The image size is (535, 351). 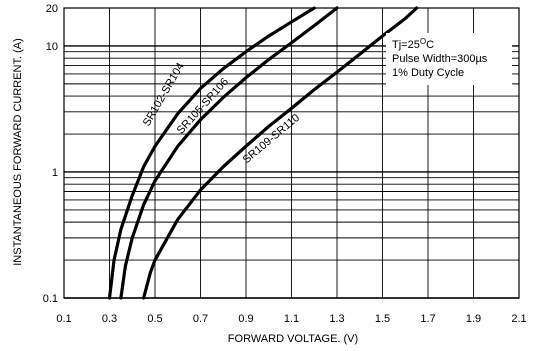 What do you see at coordinates (518, 319) in the screenshot?
I see `x-tick-label: 2.1` at bounding box center [518, 319].